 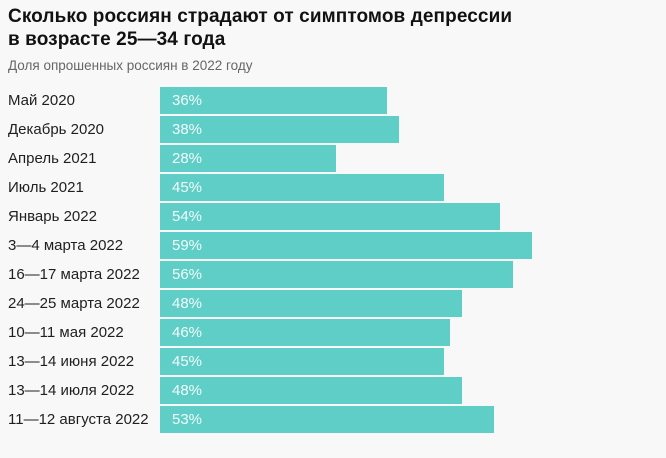 What do you see at coordinates (71, 390) in the screenshot?
I see `category-label: 13—14 июля 2022` at bounding box center [71, 390].